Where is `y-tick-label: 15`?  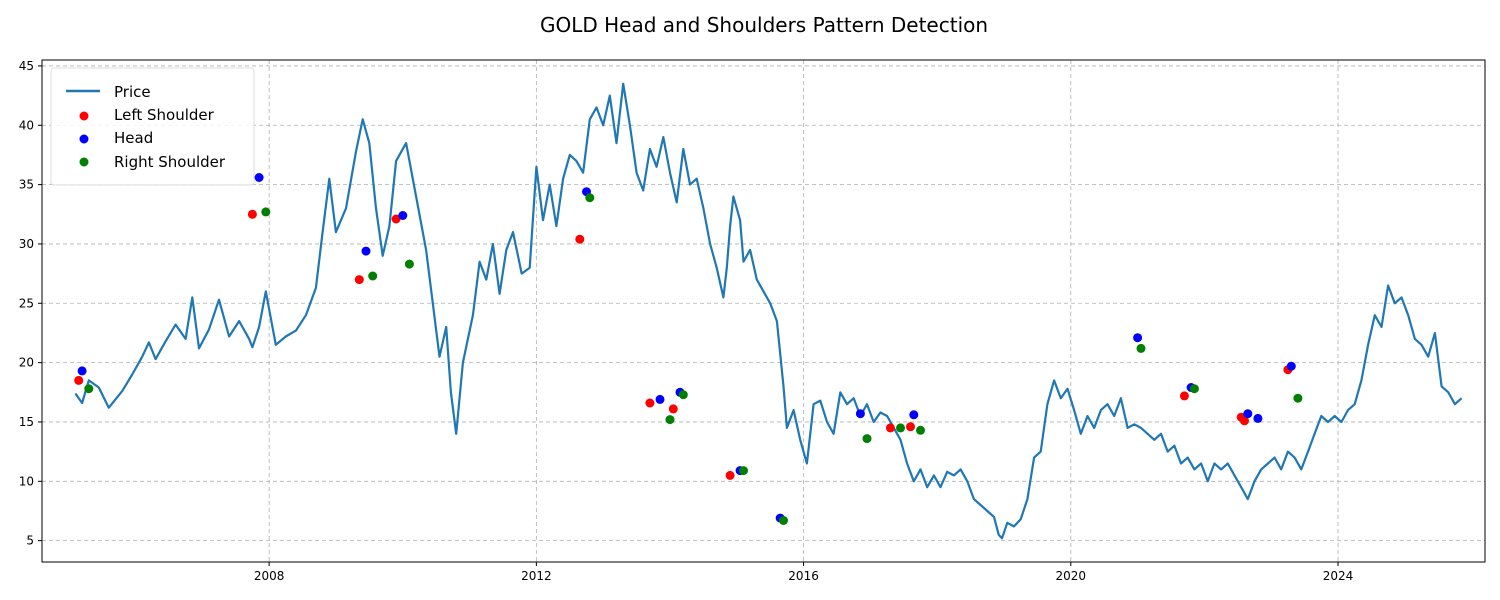 y-tick-label: 15 is located at coordinates (26, 422).